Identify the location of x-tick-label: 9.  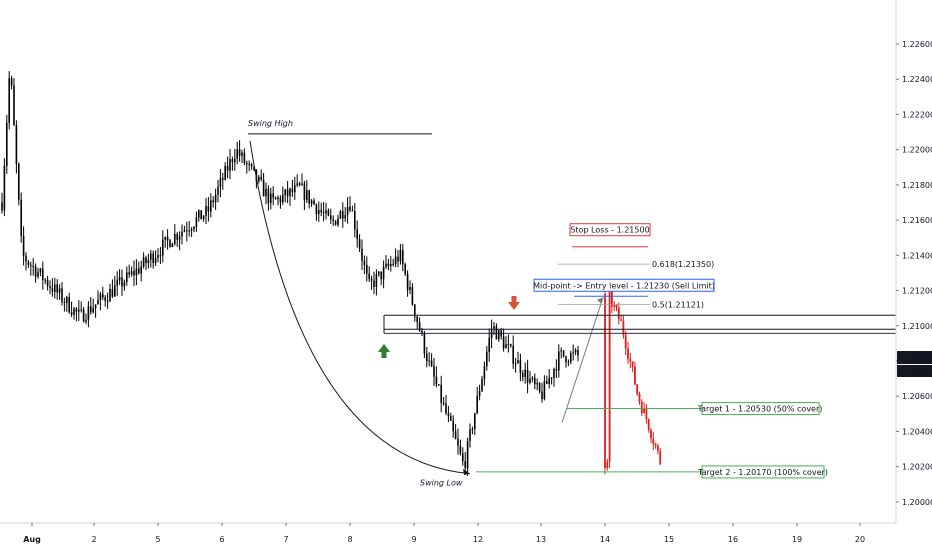
(413, 539).